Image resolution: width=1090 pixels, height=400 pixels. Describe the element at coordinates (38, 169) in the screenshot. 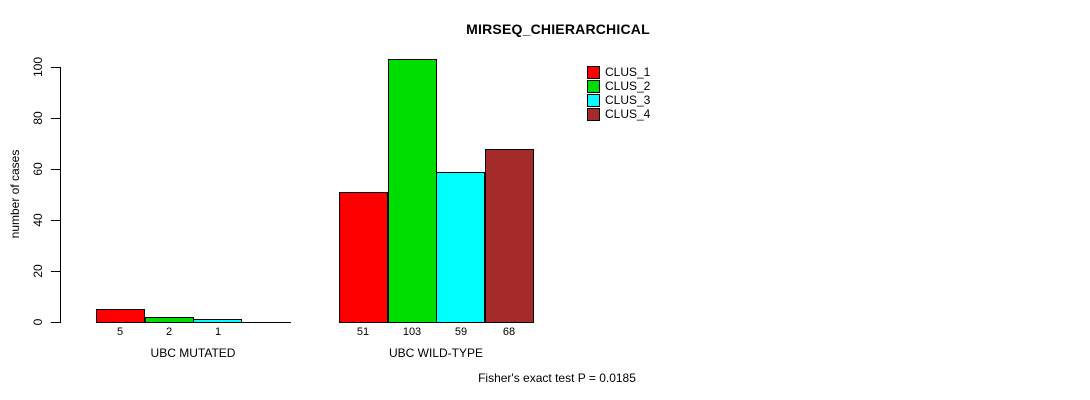

I see `y-axis-tick-label: 60` at that location.